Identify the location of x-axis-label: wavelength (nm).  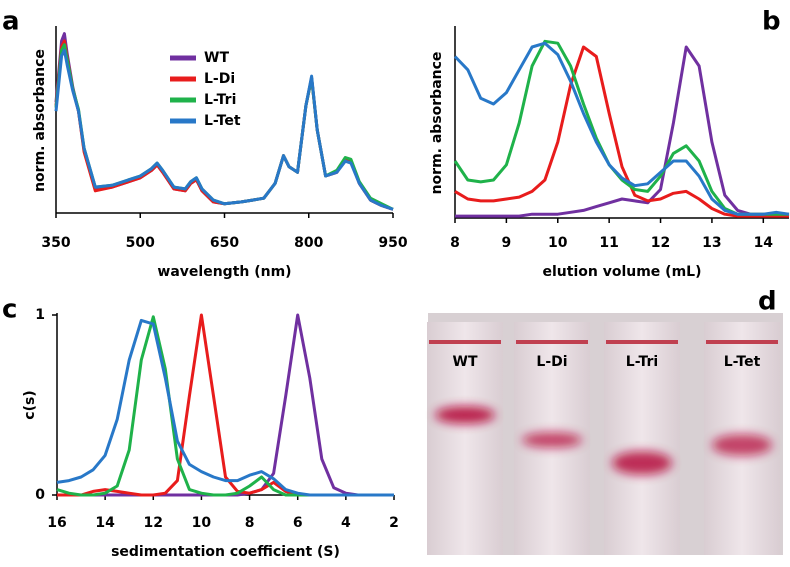
(224, 272).